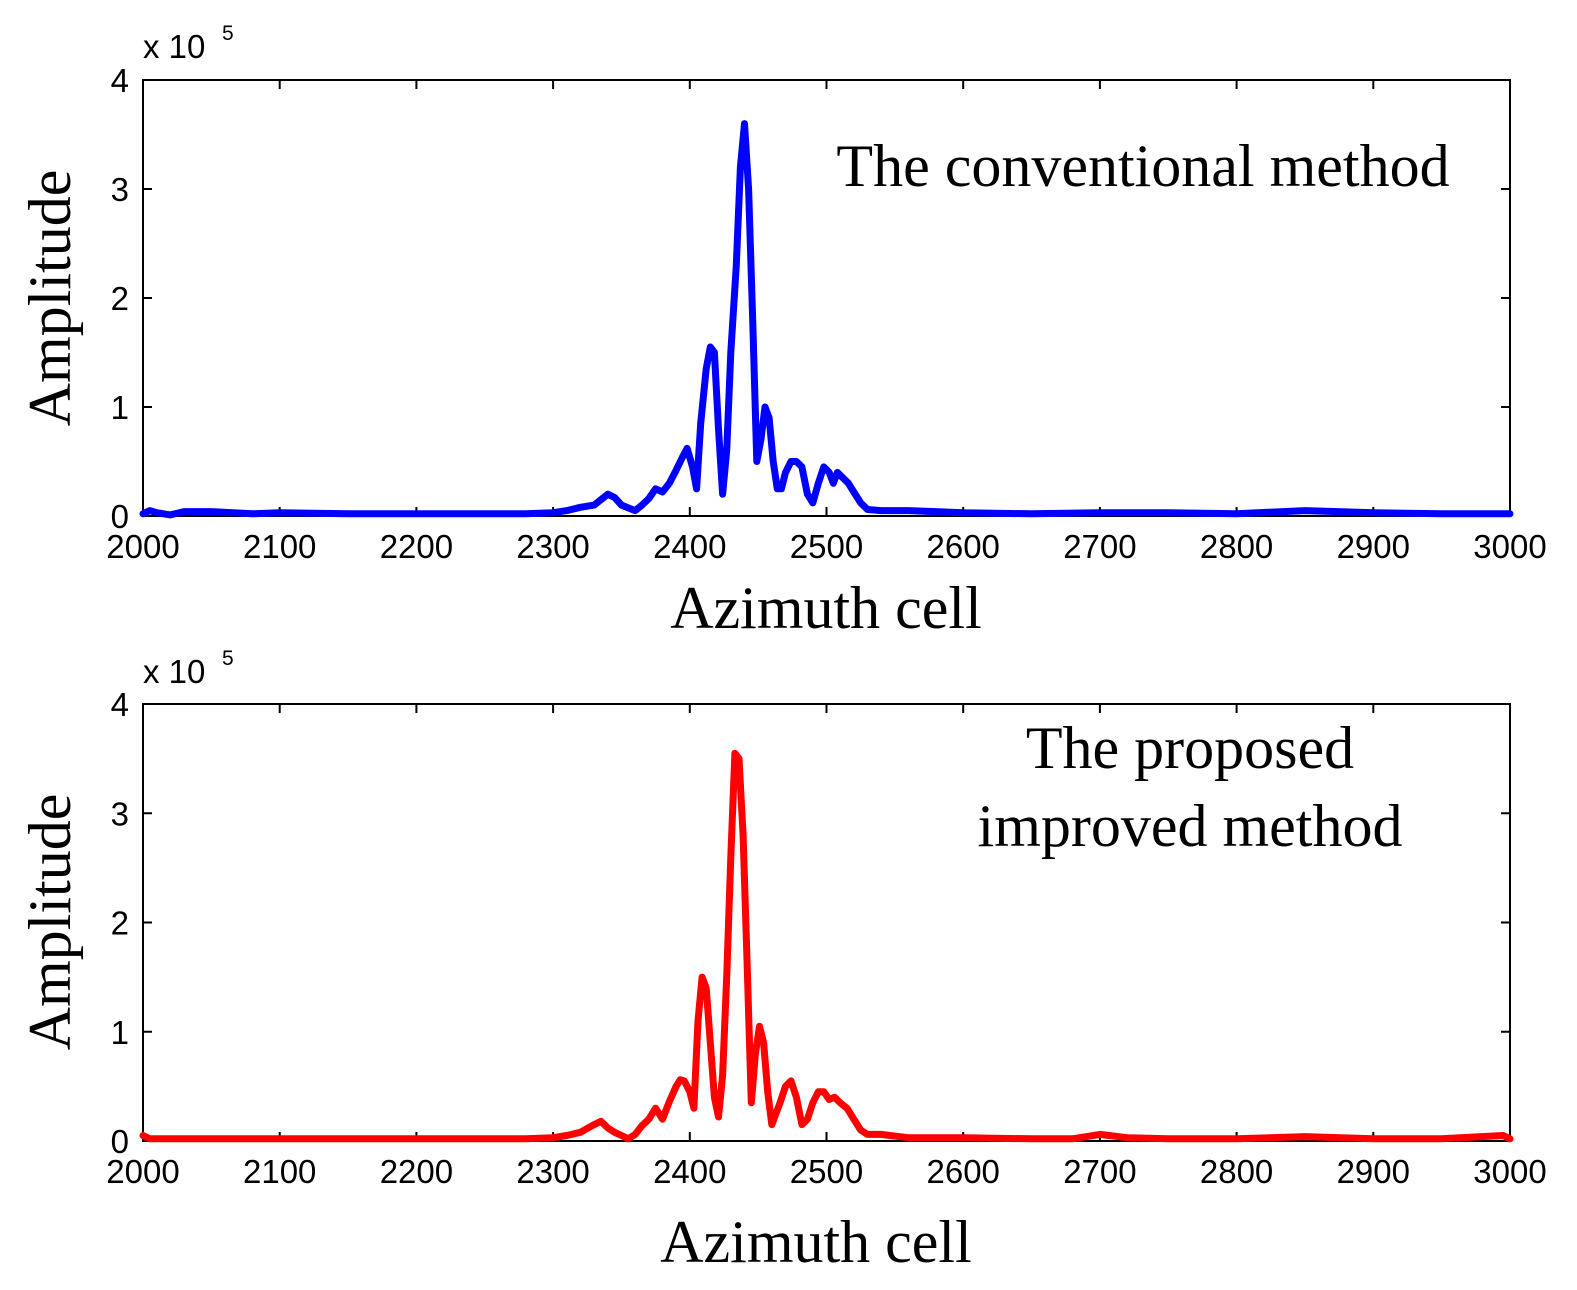 Image resolution: width=1577 pixels, height=1290 pixels. I want to click on bottom-x-tick-label: 2300, so click(552, 1171).